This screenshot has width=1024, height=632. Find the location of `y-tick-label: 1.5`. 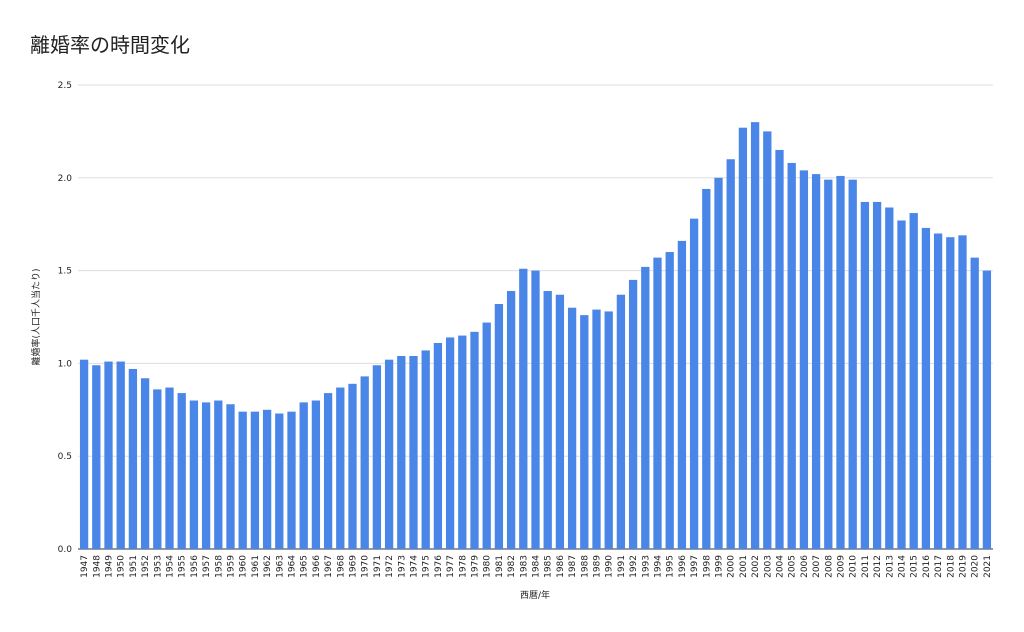

y-tick-label: 1.5 is located at coordinates (65, 272).